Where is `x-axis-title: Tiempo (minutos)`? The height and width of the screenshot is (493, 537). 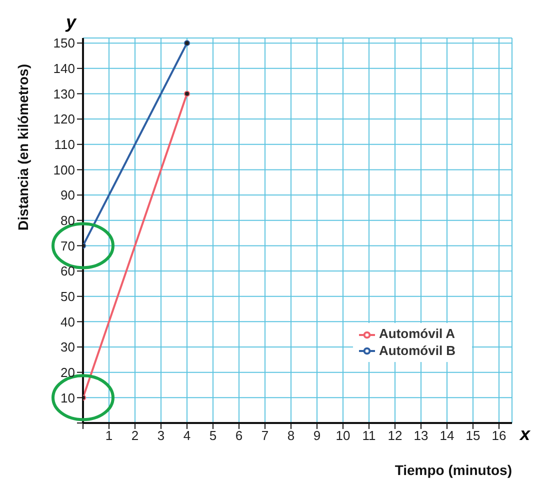
x-axis-title: Tiempo (minutos) is located at coordinates (453, 470).